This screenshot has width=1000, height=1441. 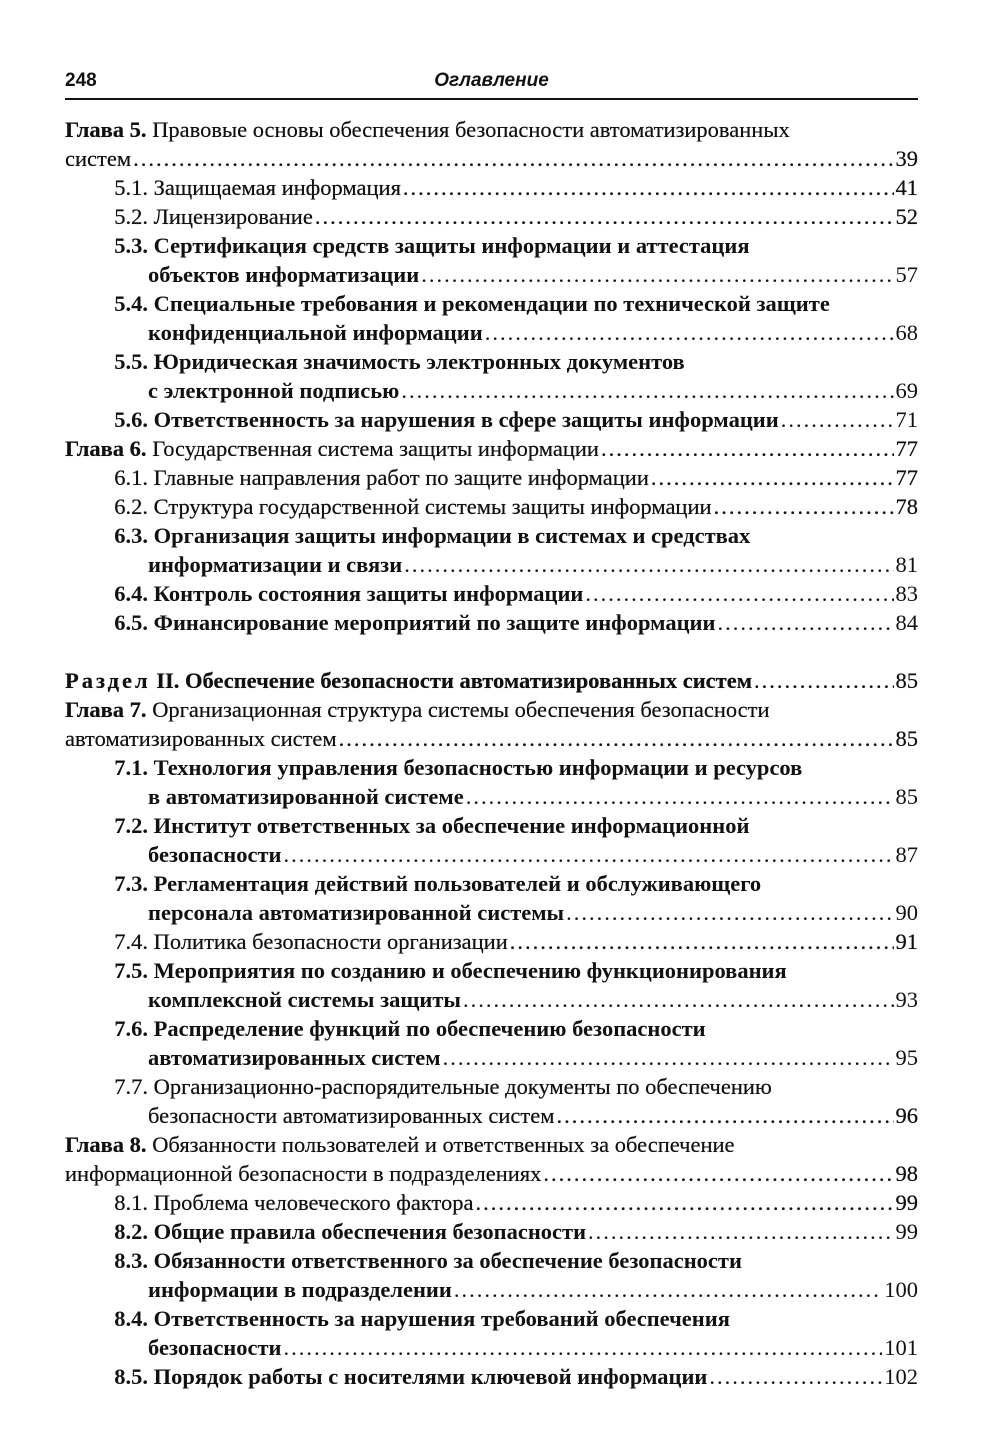 What do you see at coordinates (131, 622) in the screenshot?
I see `entry-number: 6.5.` at bounding box center [131, 622].